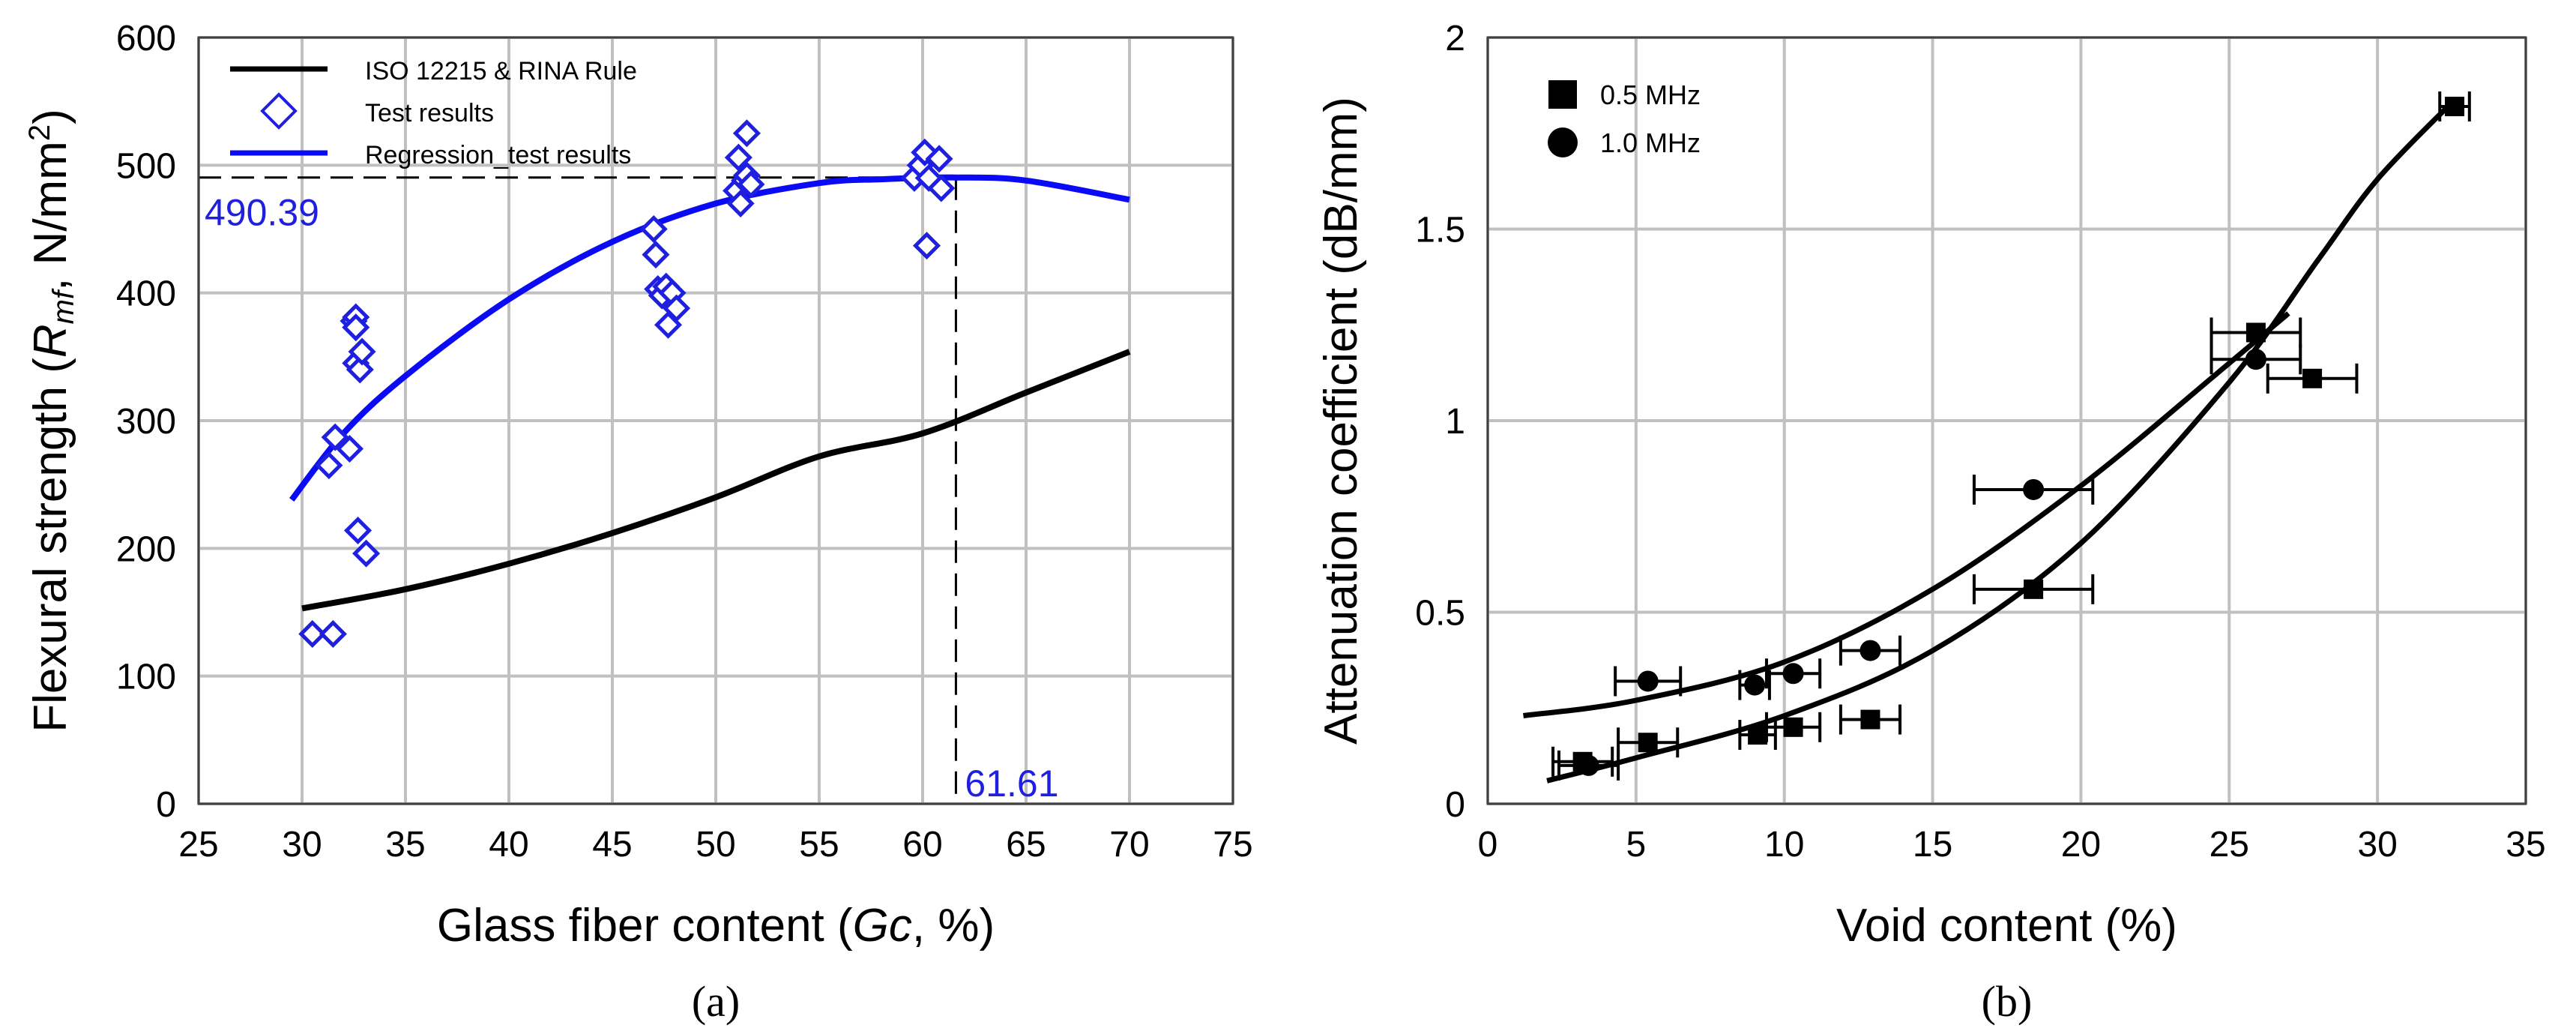 Image resolution: width=2576 pixels, height=1034 pixels. What do you see at coordinates (715, 845) in the screenshot?
I see `x-tick-label: 50` at bounding box center [715, 845].